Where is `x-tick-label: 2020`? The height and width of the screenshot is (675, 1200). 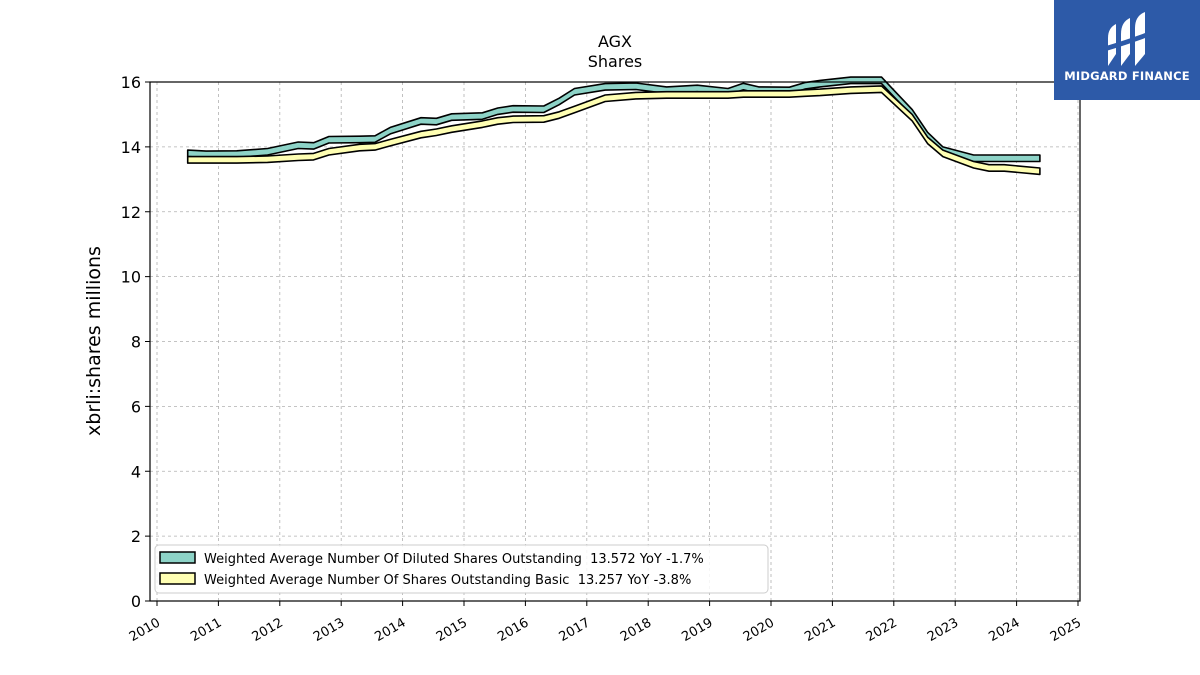 x-tick-label: 2020 is located at coordinates (759, 630).